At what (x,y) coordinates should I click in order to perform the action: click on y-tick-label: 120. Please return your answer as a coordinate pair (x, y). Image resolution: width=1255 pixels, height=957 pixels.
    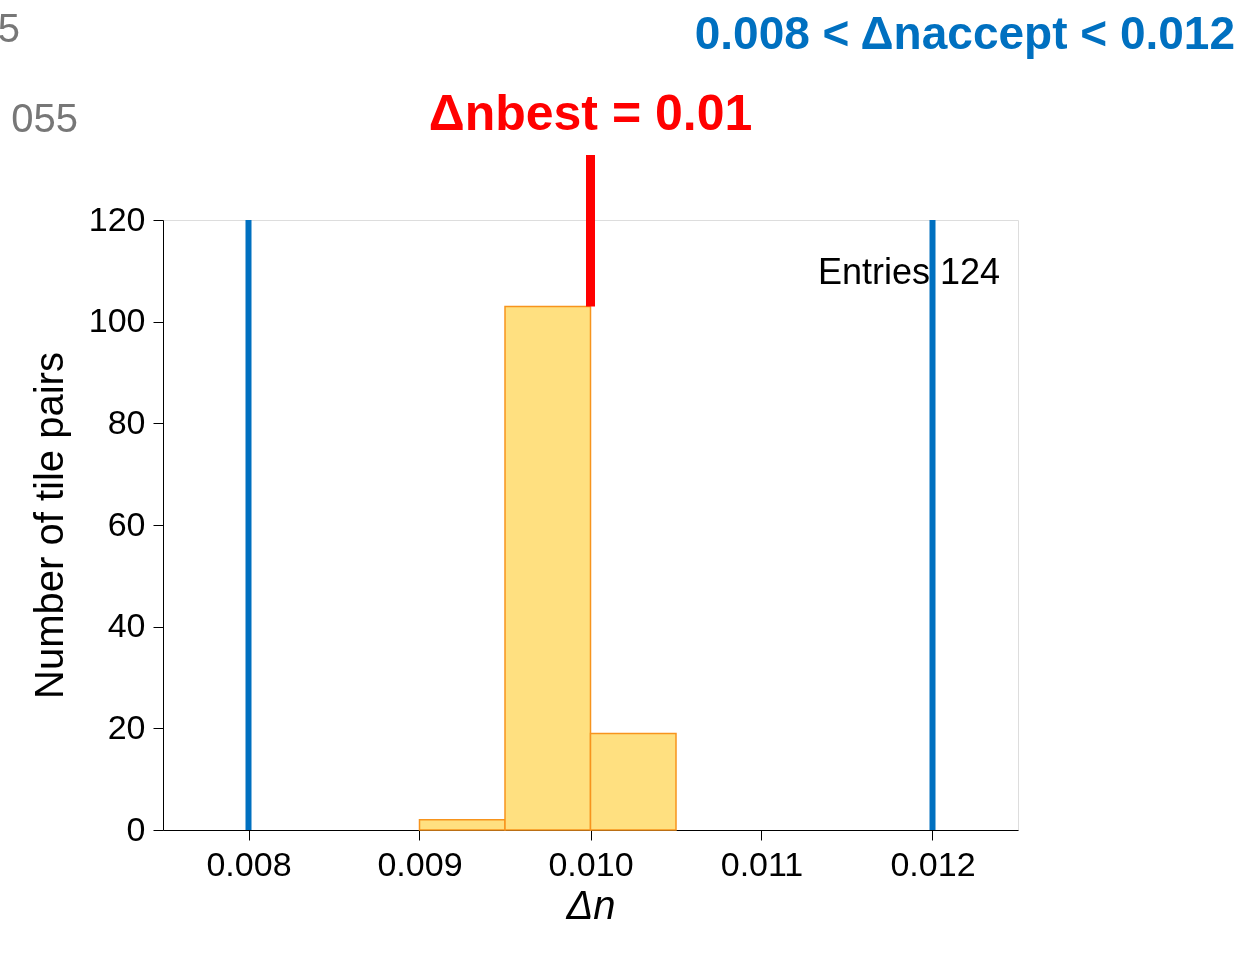
    Looking at the image, I should click on (117, 218).